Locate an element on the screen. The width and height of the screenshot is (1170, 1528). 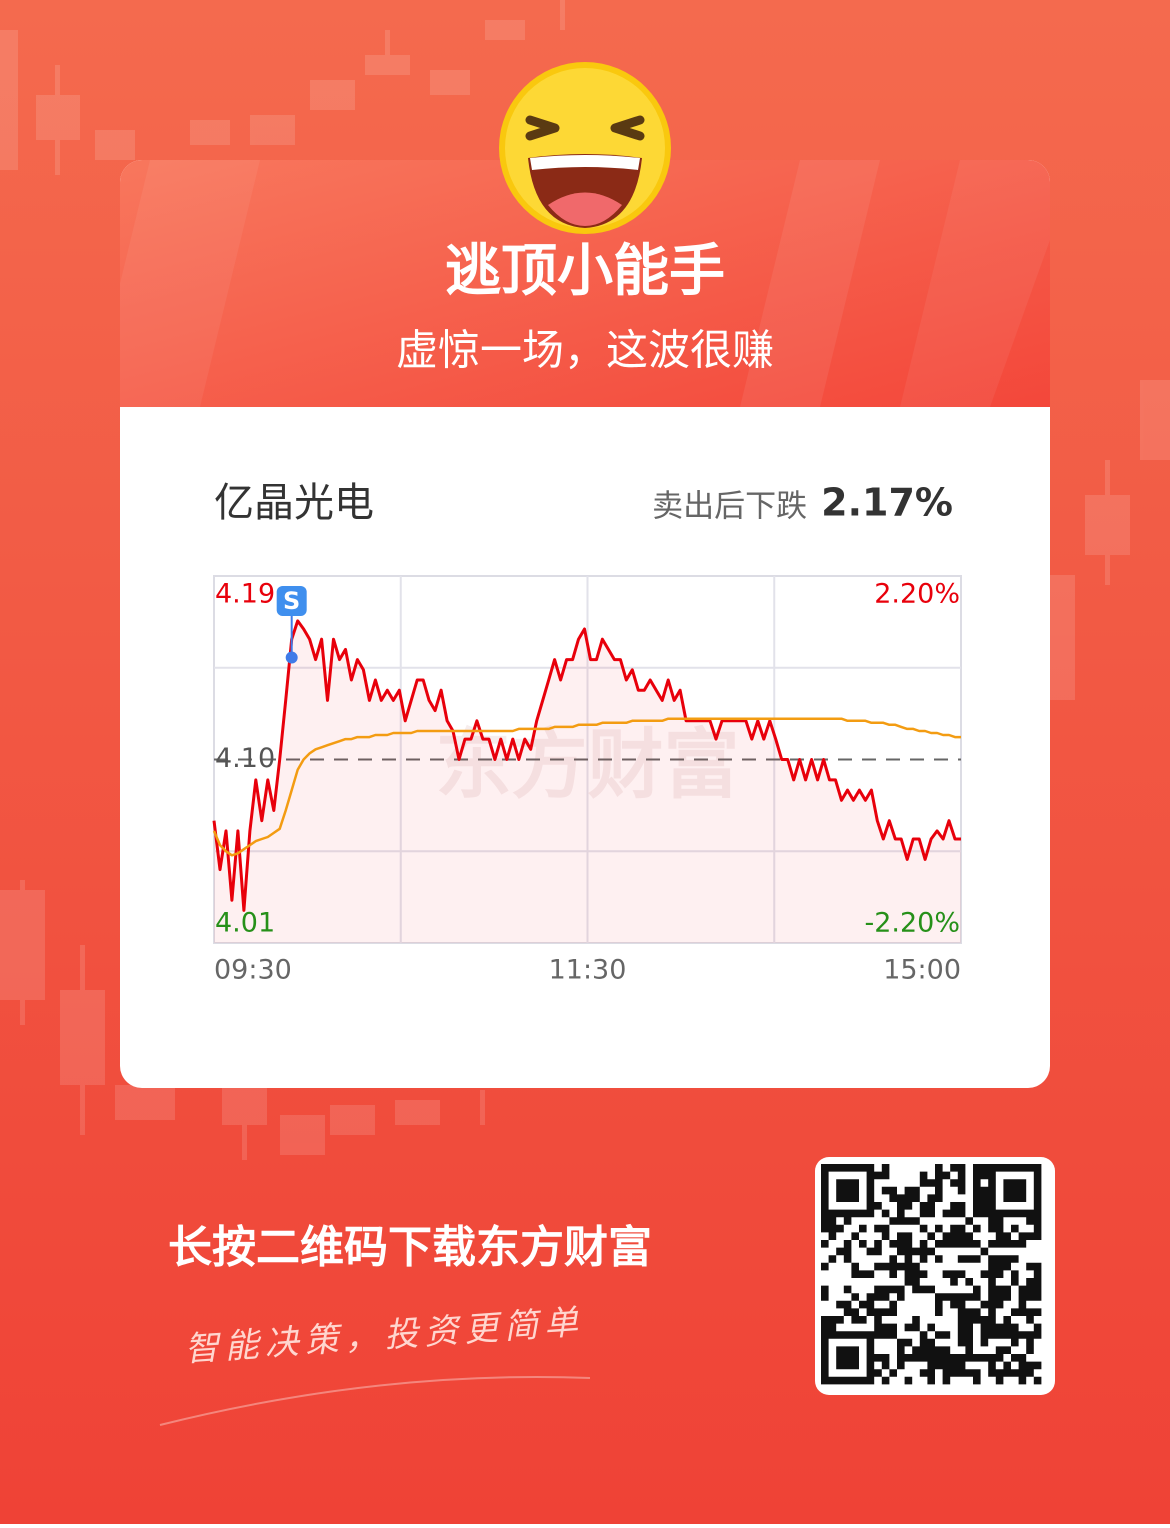
change-value: 2.17% is located at coordinates (887, 503).